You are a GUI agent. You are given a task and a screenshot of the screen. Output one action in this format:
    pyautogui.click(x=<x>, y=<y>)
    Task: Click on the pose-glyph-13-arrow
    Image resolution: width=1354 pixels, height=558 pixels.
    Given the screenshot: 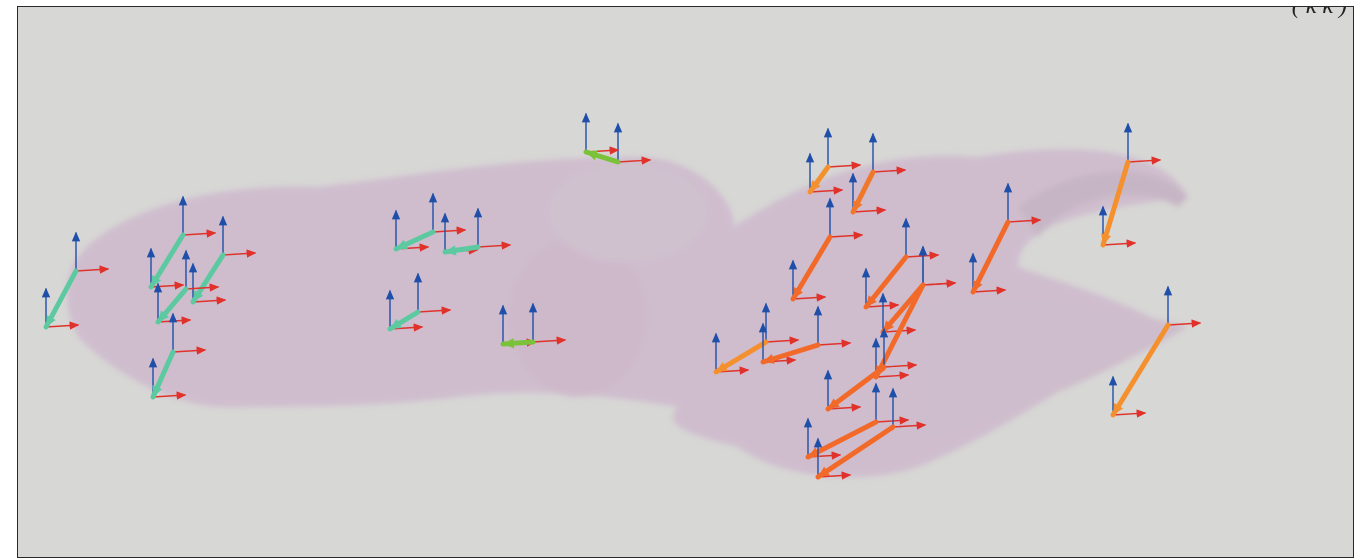 What is the action you would take?
    pyautogui.click(x=811, y=268)
    